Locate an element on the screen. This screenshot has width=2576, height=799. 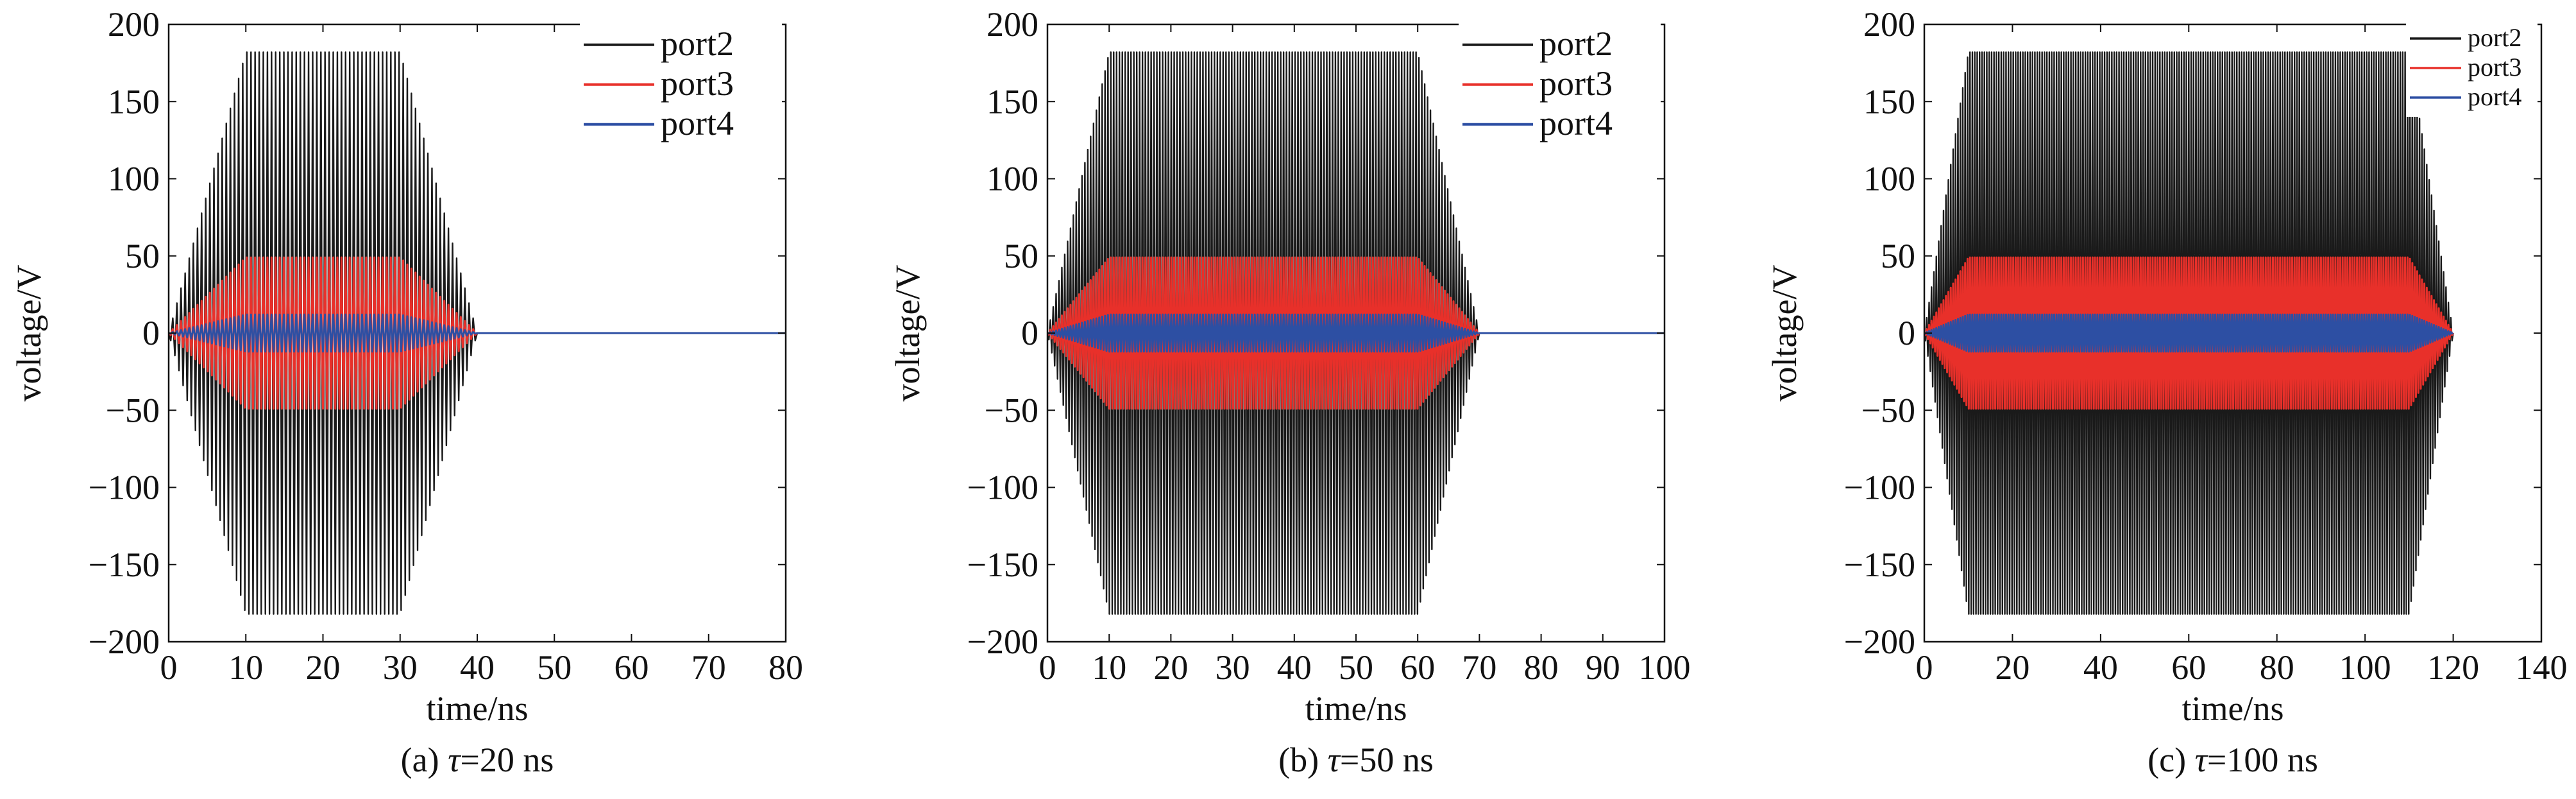
caption-suffix: =100 ns is located at coordinates (2262, 760).